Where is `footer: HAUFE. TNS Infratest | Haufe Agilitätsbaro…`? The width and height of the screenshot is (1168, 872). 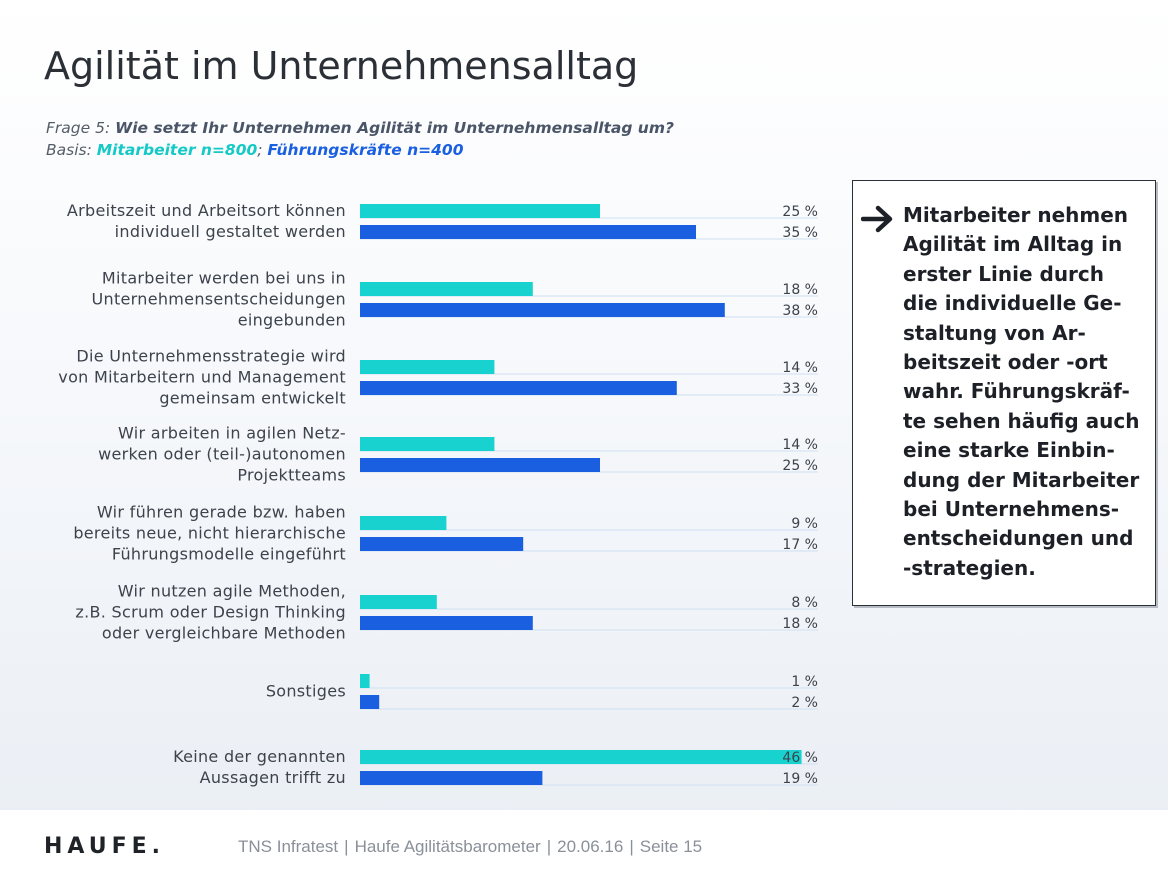 footer: HAUFE. TNS Infratest | Haufe Agilitätsbaro… is located at coordinates (584, 841).